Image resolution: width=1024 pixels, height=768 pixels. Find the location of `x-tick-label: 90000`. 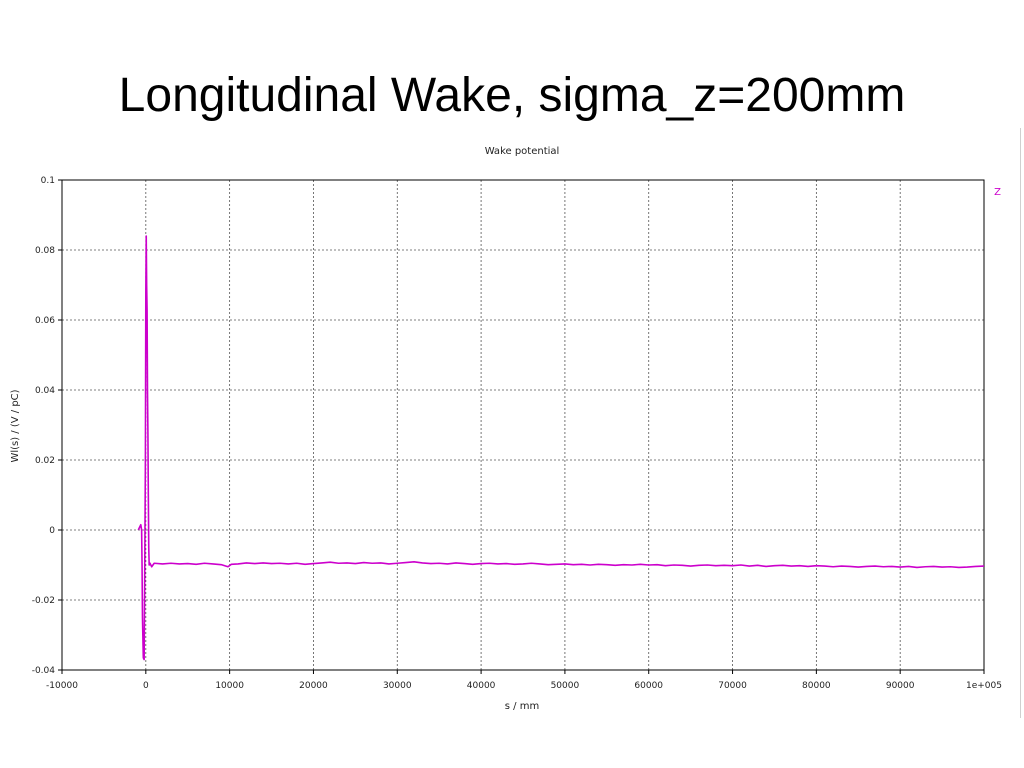

x-tick-label: 90000 is located at coordinates (900, 686).